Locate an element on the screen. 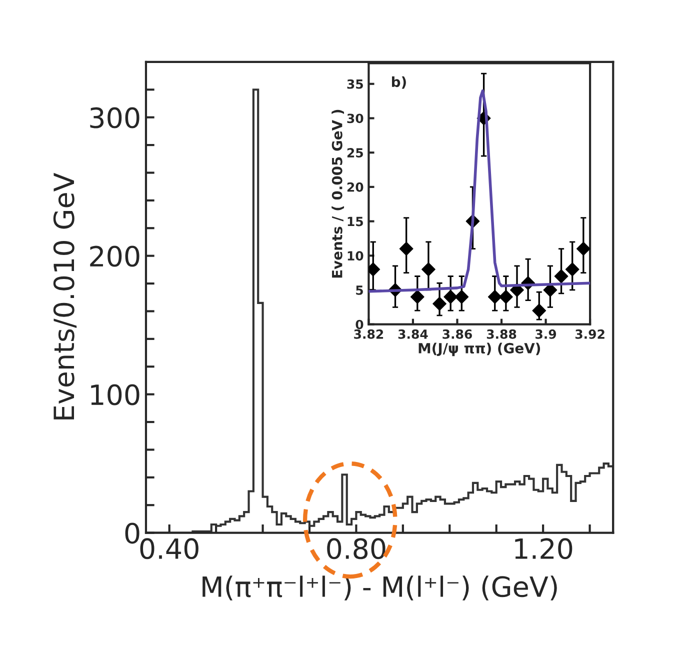  x-tick-label: 1.20 is located at coordinates (543, 549).